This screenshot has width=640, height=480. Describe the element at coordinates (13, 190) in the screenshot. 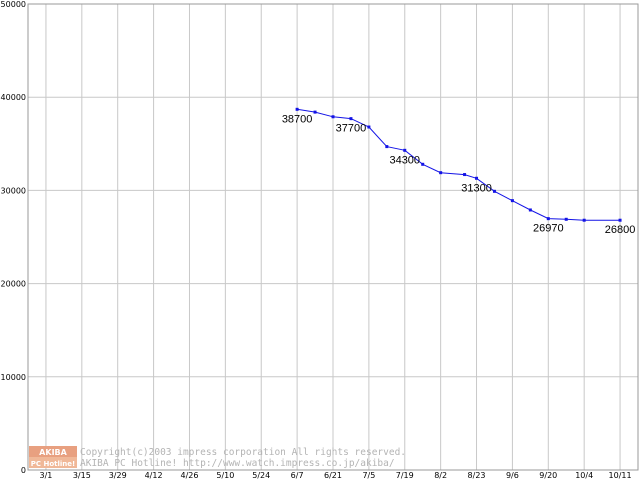

I see `y-tick-label: 30000` at that location.